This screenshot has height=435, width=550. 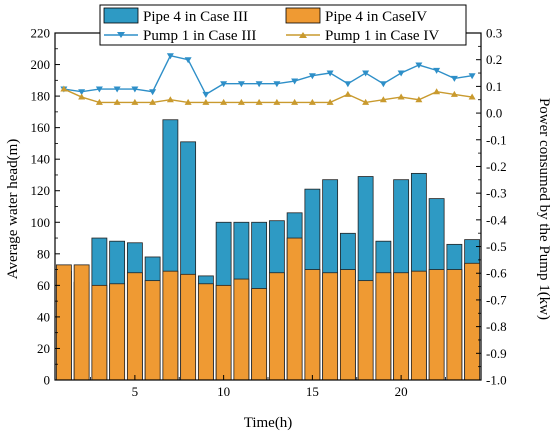 I want to click on left-tick-label: 220, so click(x=41, y=33).